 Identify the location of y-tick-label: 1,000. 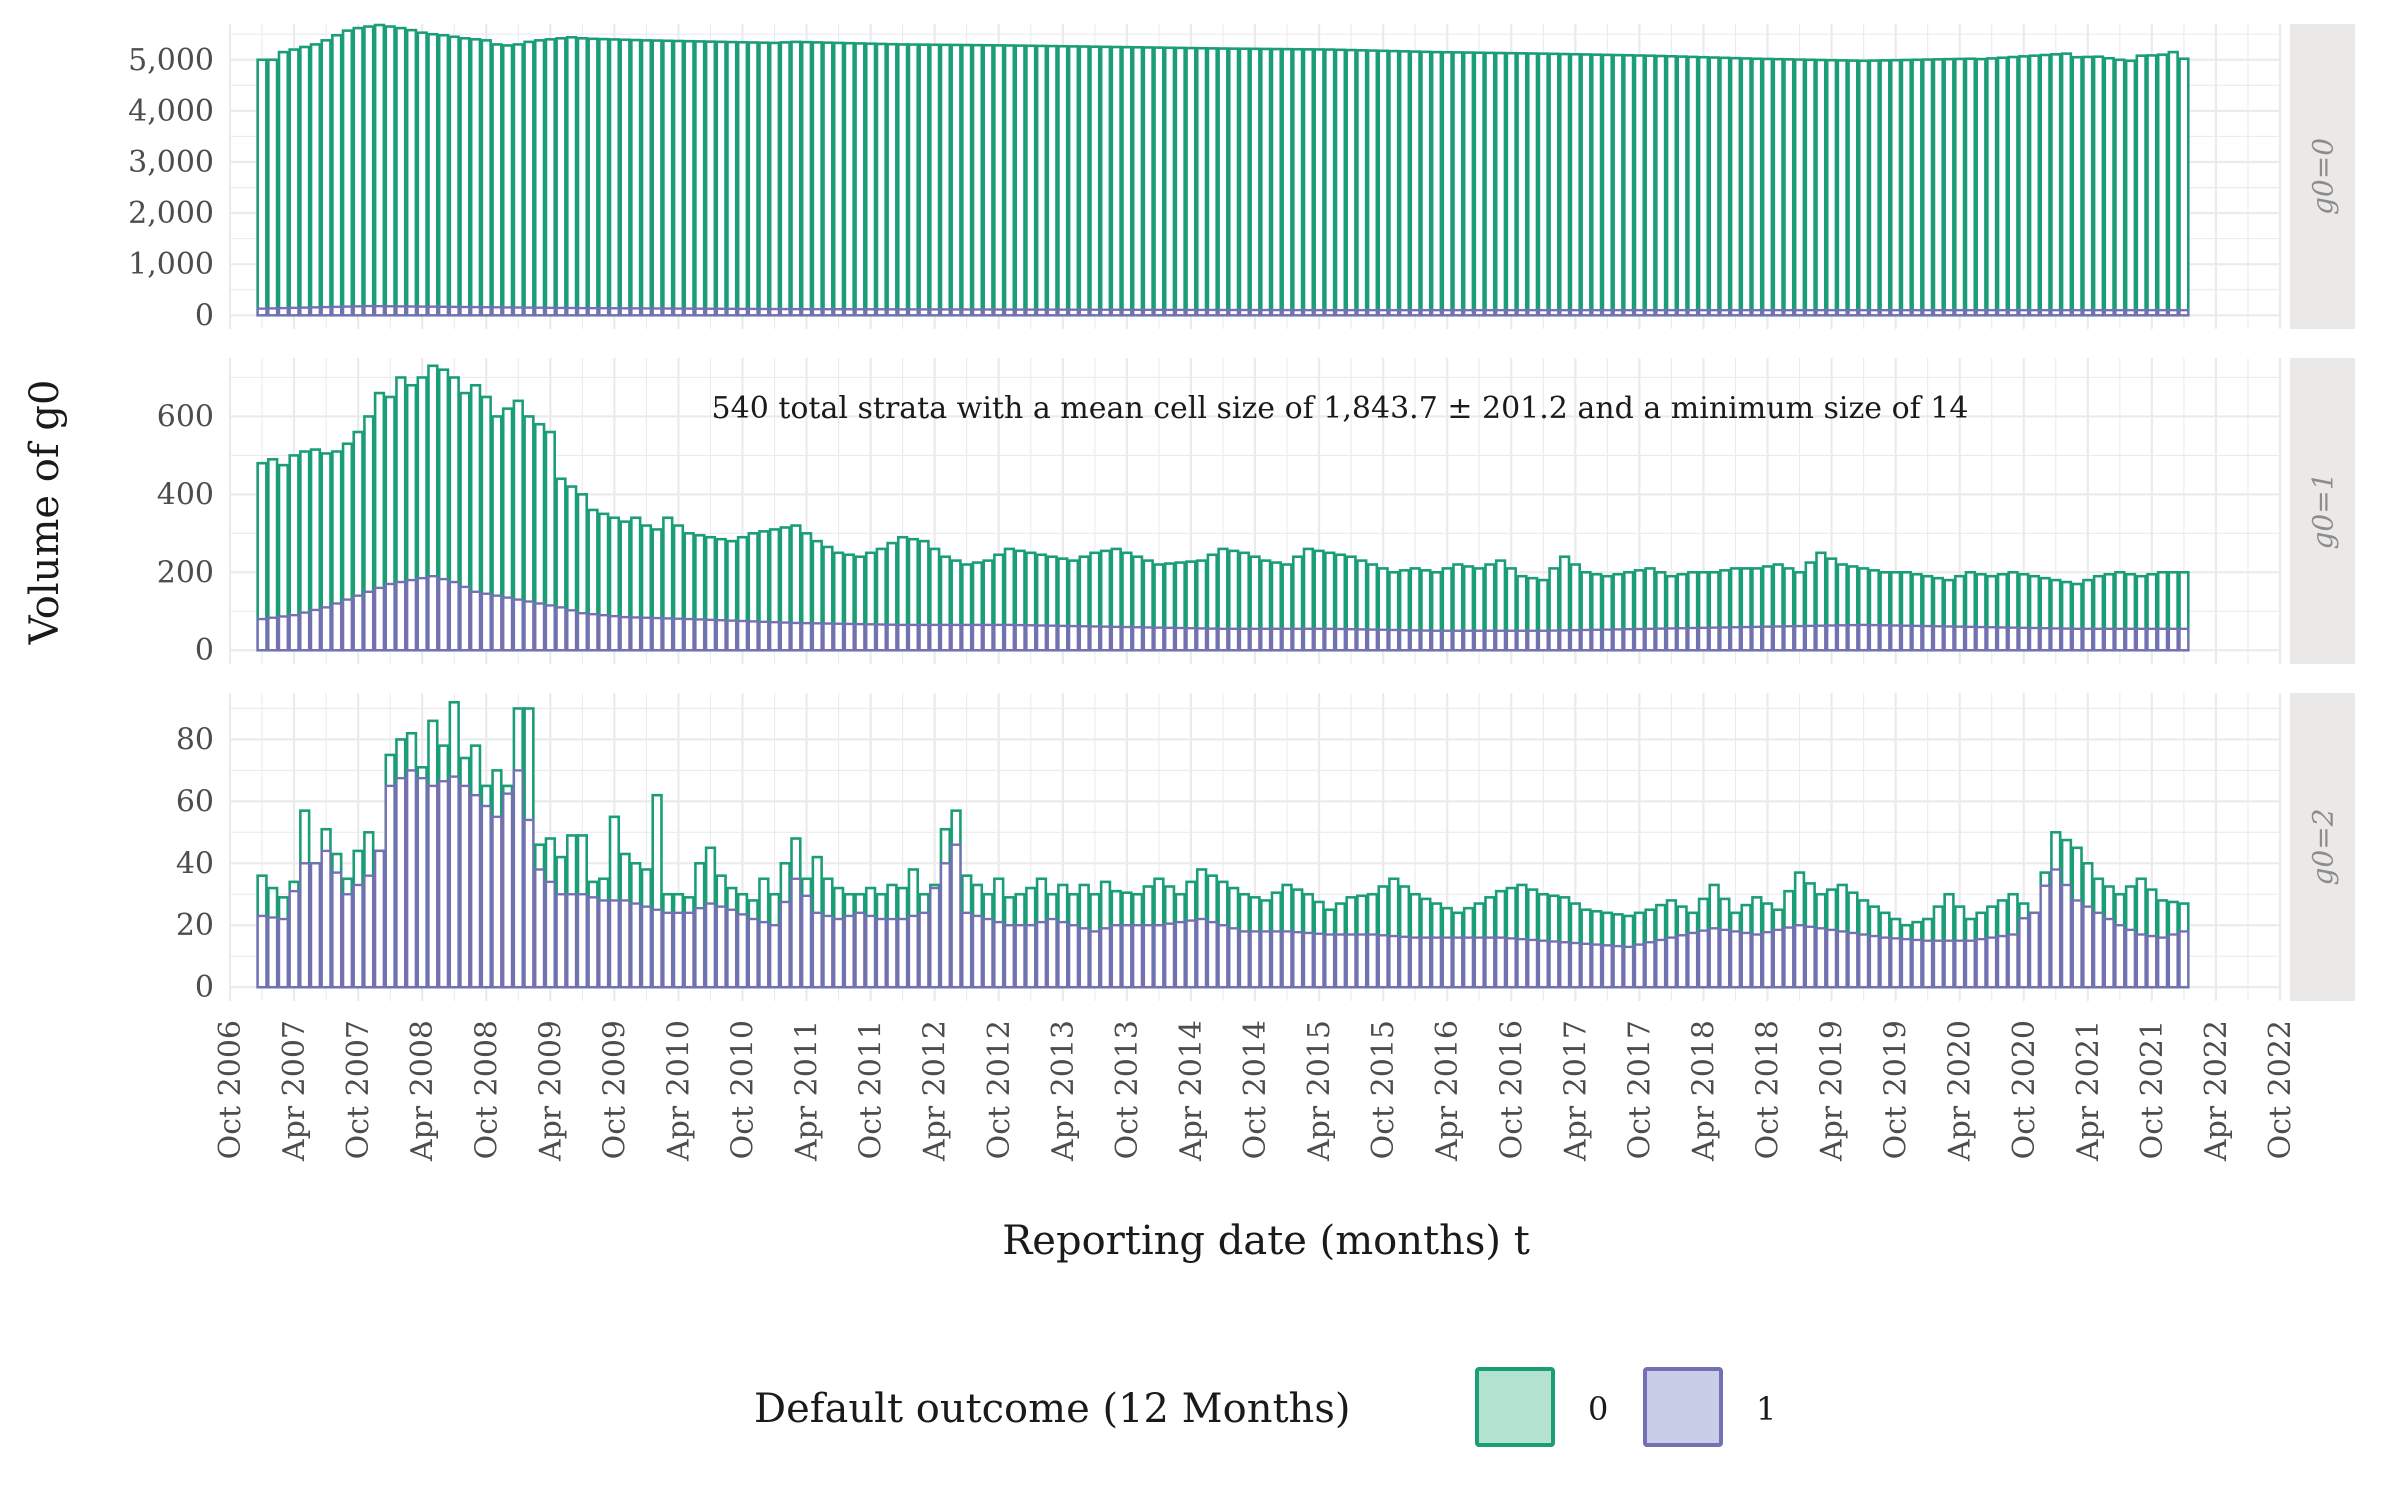
(171, 264).